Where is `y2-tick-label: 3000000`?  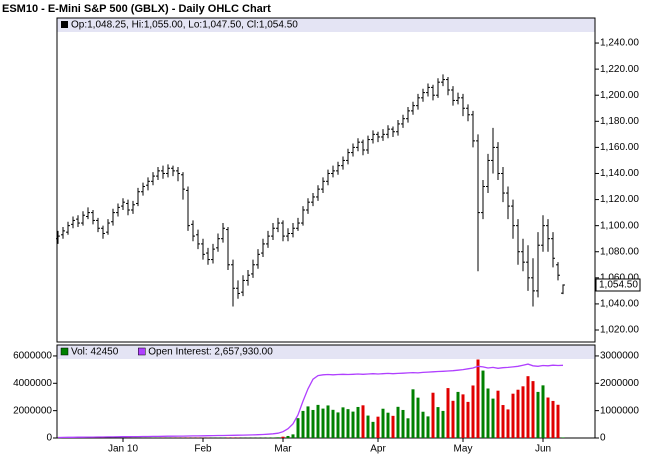 y2-tick-label: 3000000 is located at coordinates (619, 356).